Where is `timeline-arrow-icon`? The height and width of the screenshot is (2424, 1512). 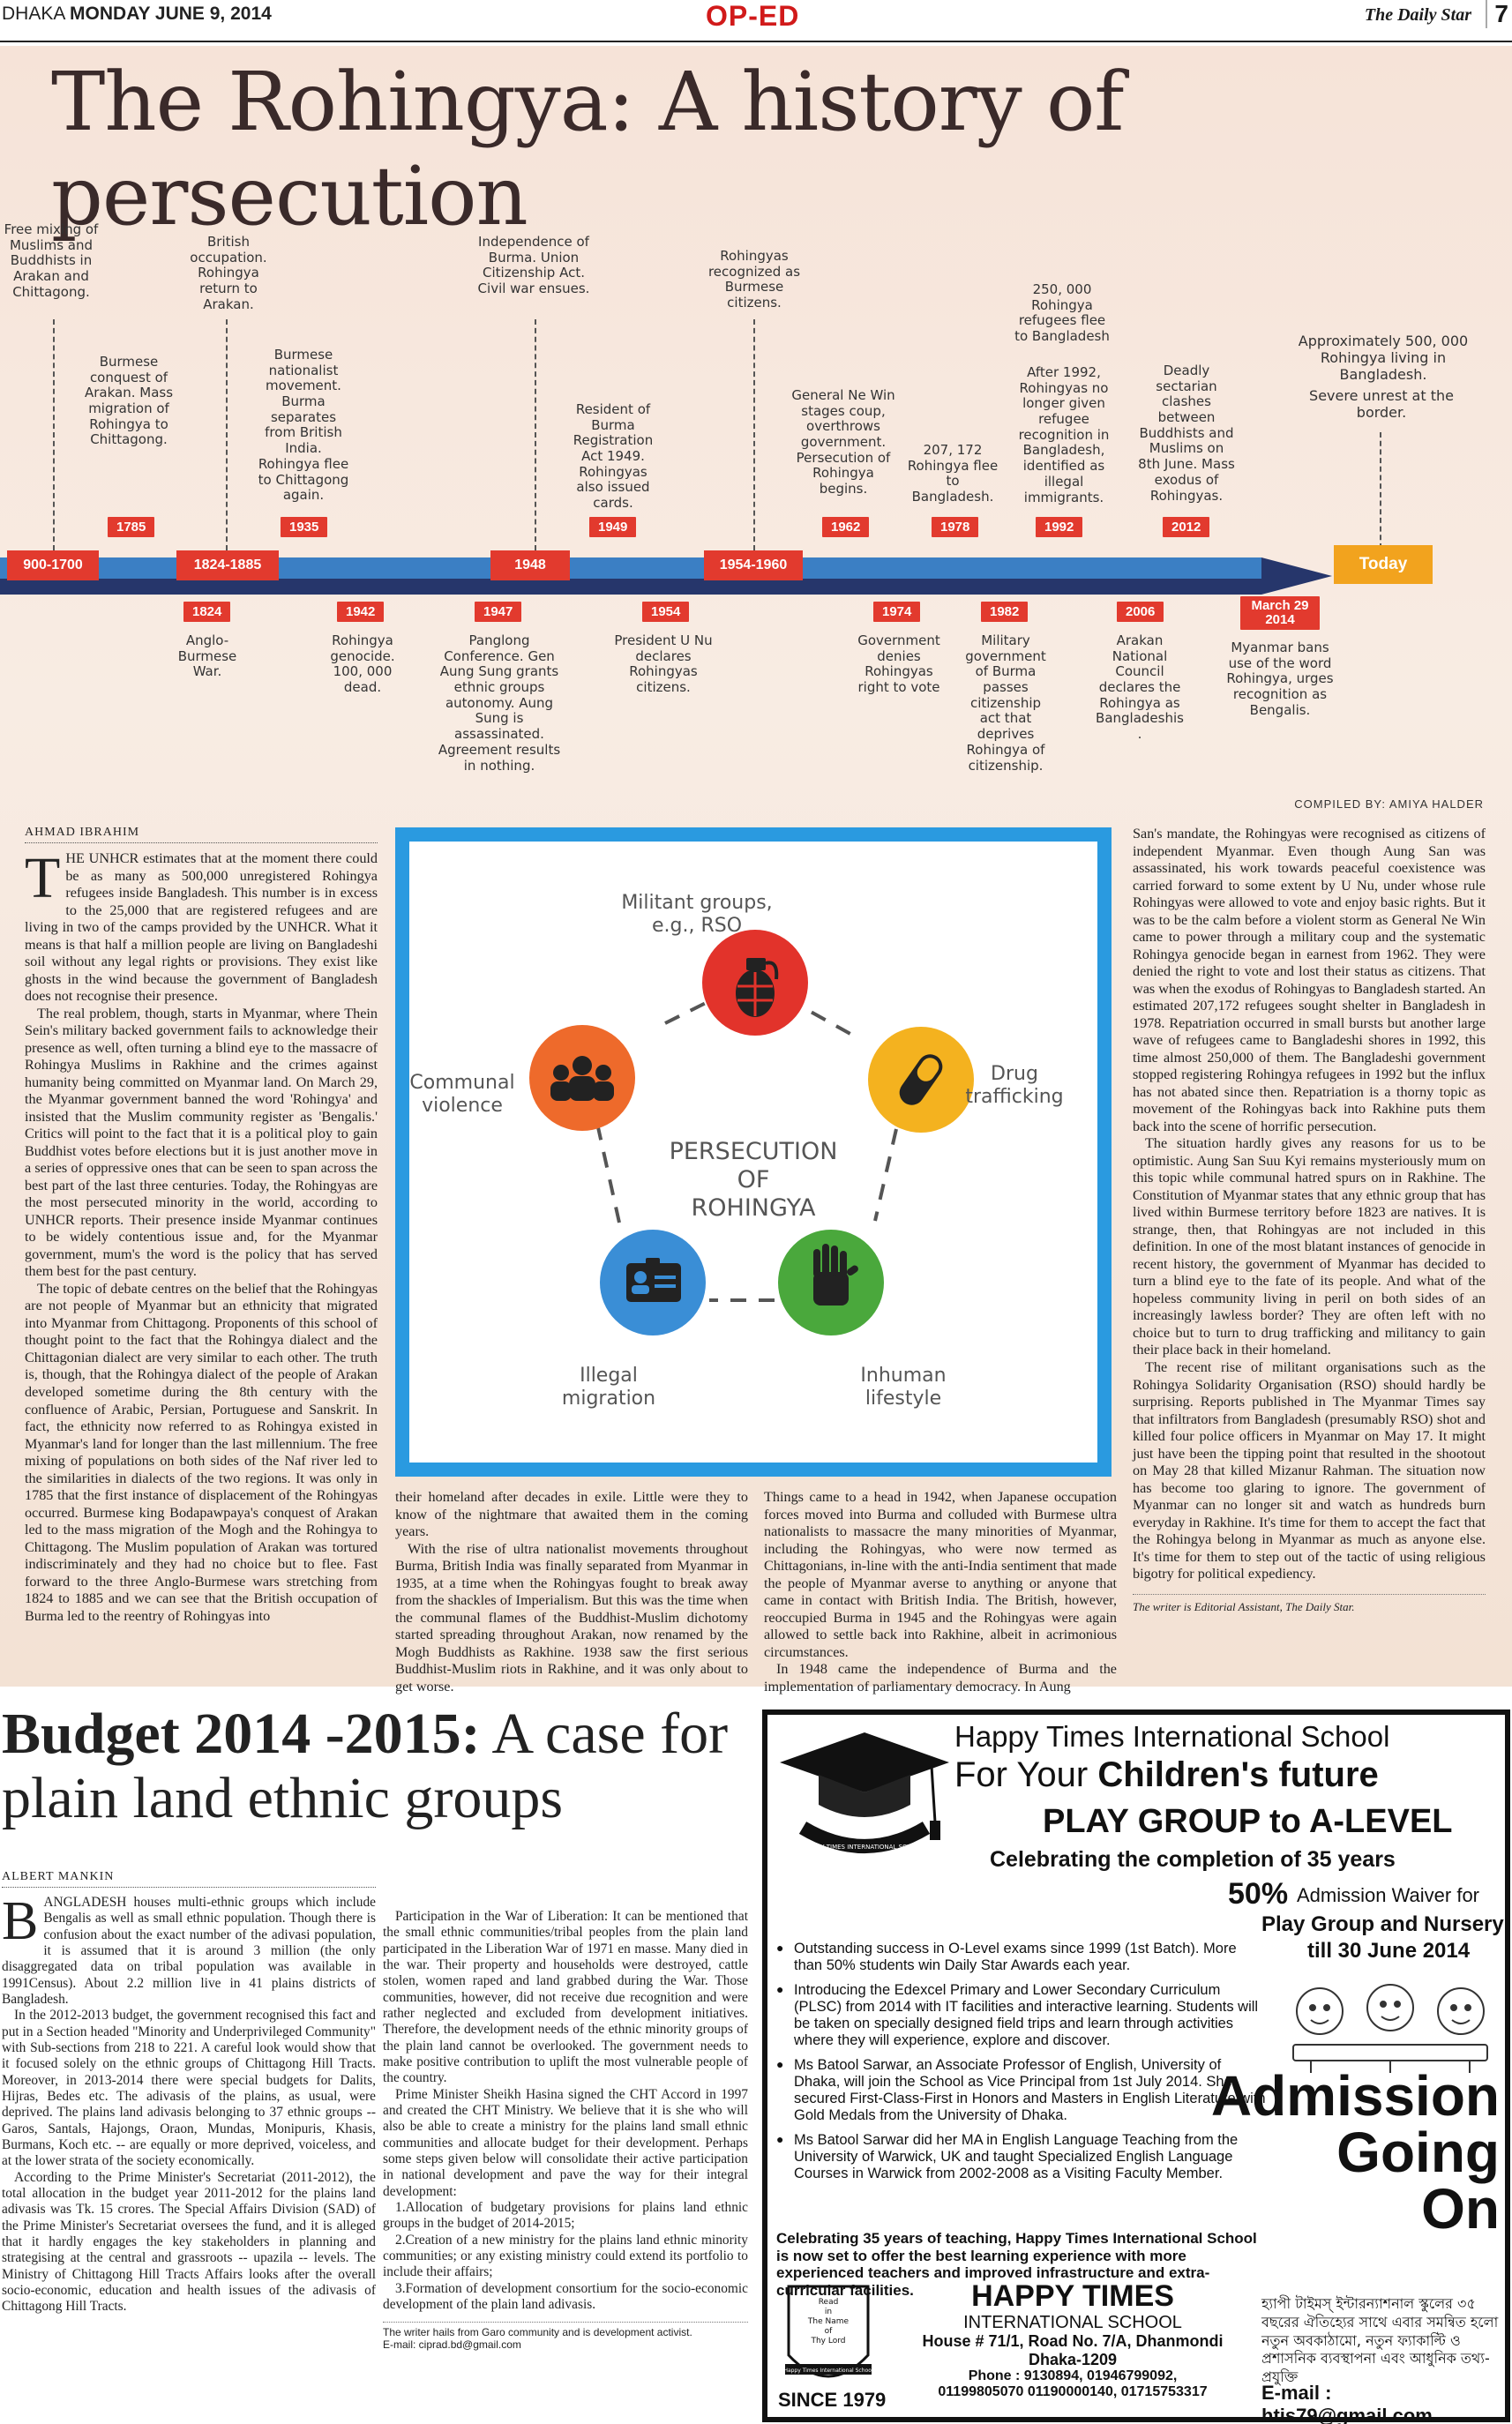 timeline-arrow-icon is located at coordinates (1296, 576).